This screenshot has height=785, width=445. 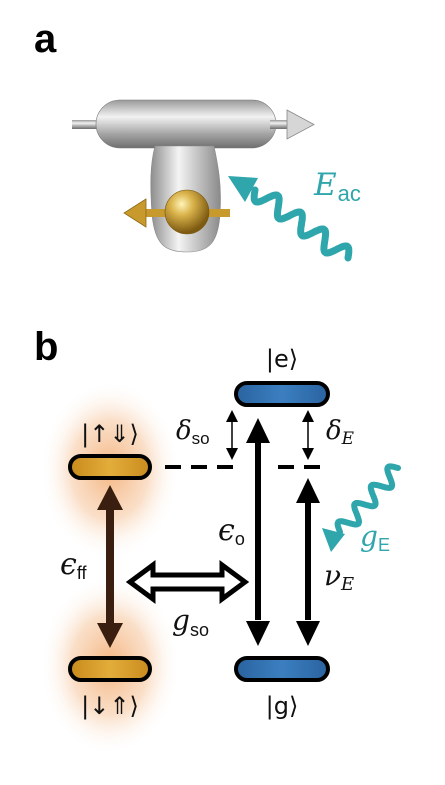 I want to click on top-gate-bar, so click(x=186, y=124).